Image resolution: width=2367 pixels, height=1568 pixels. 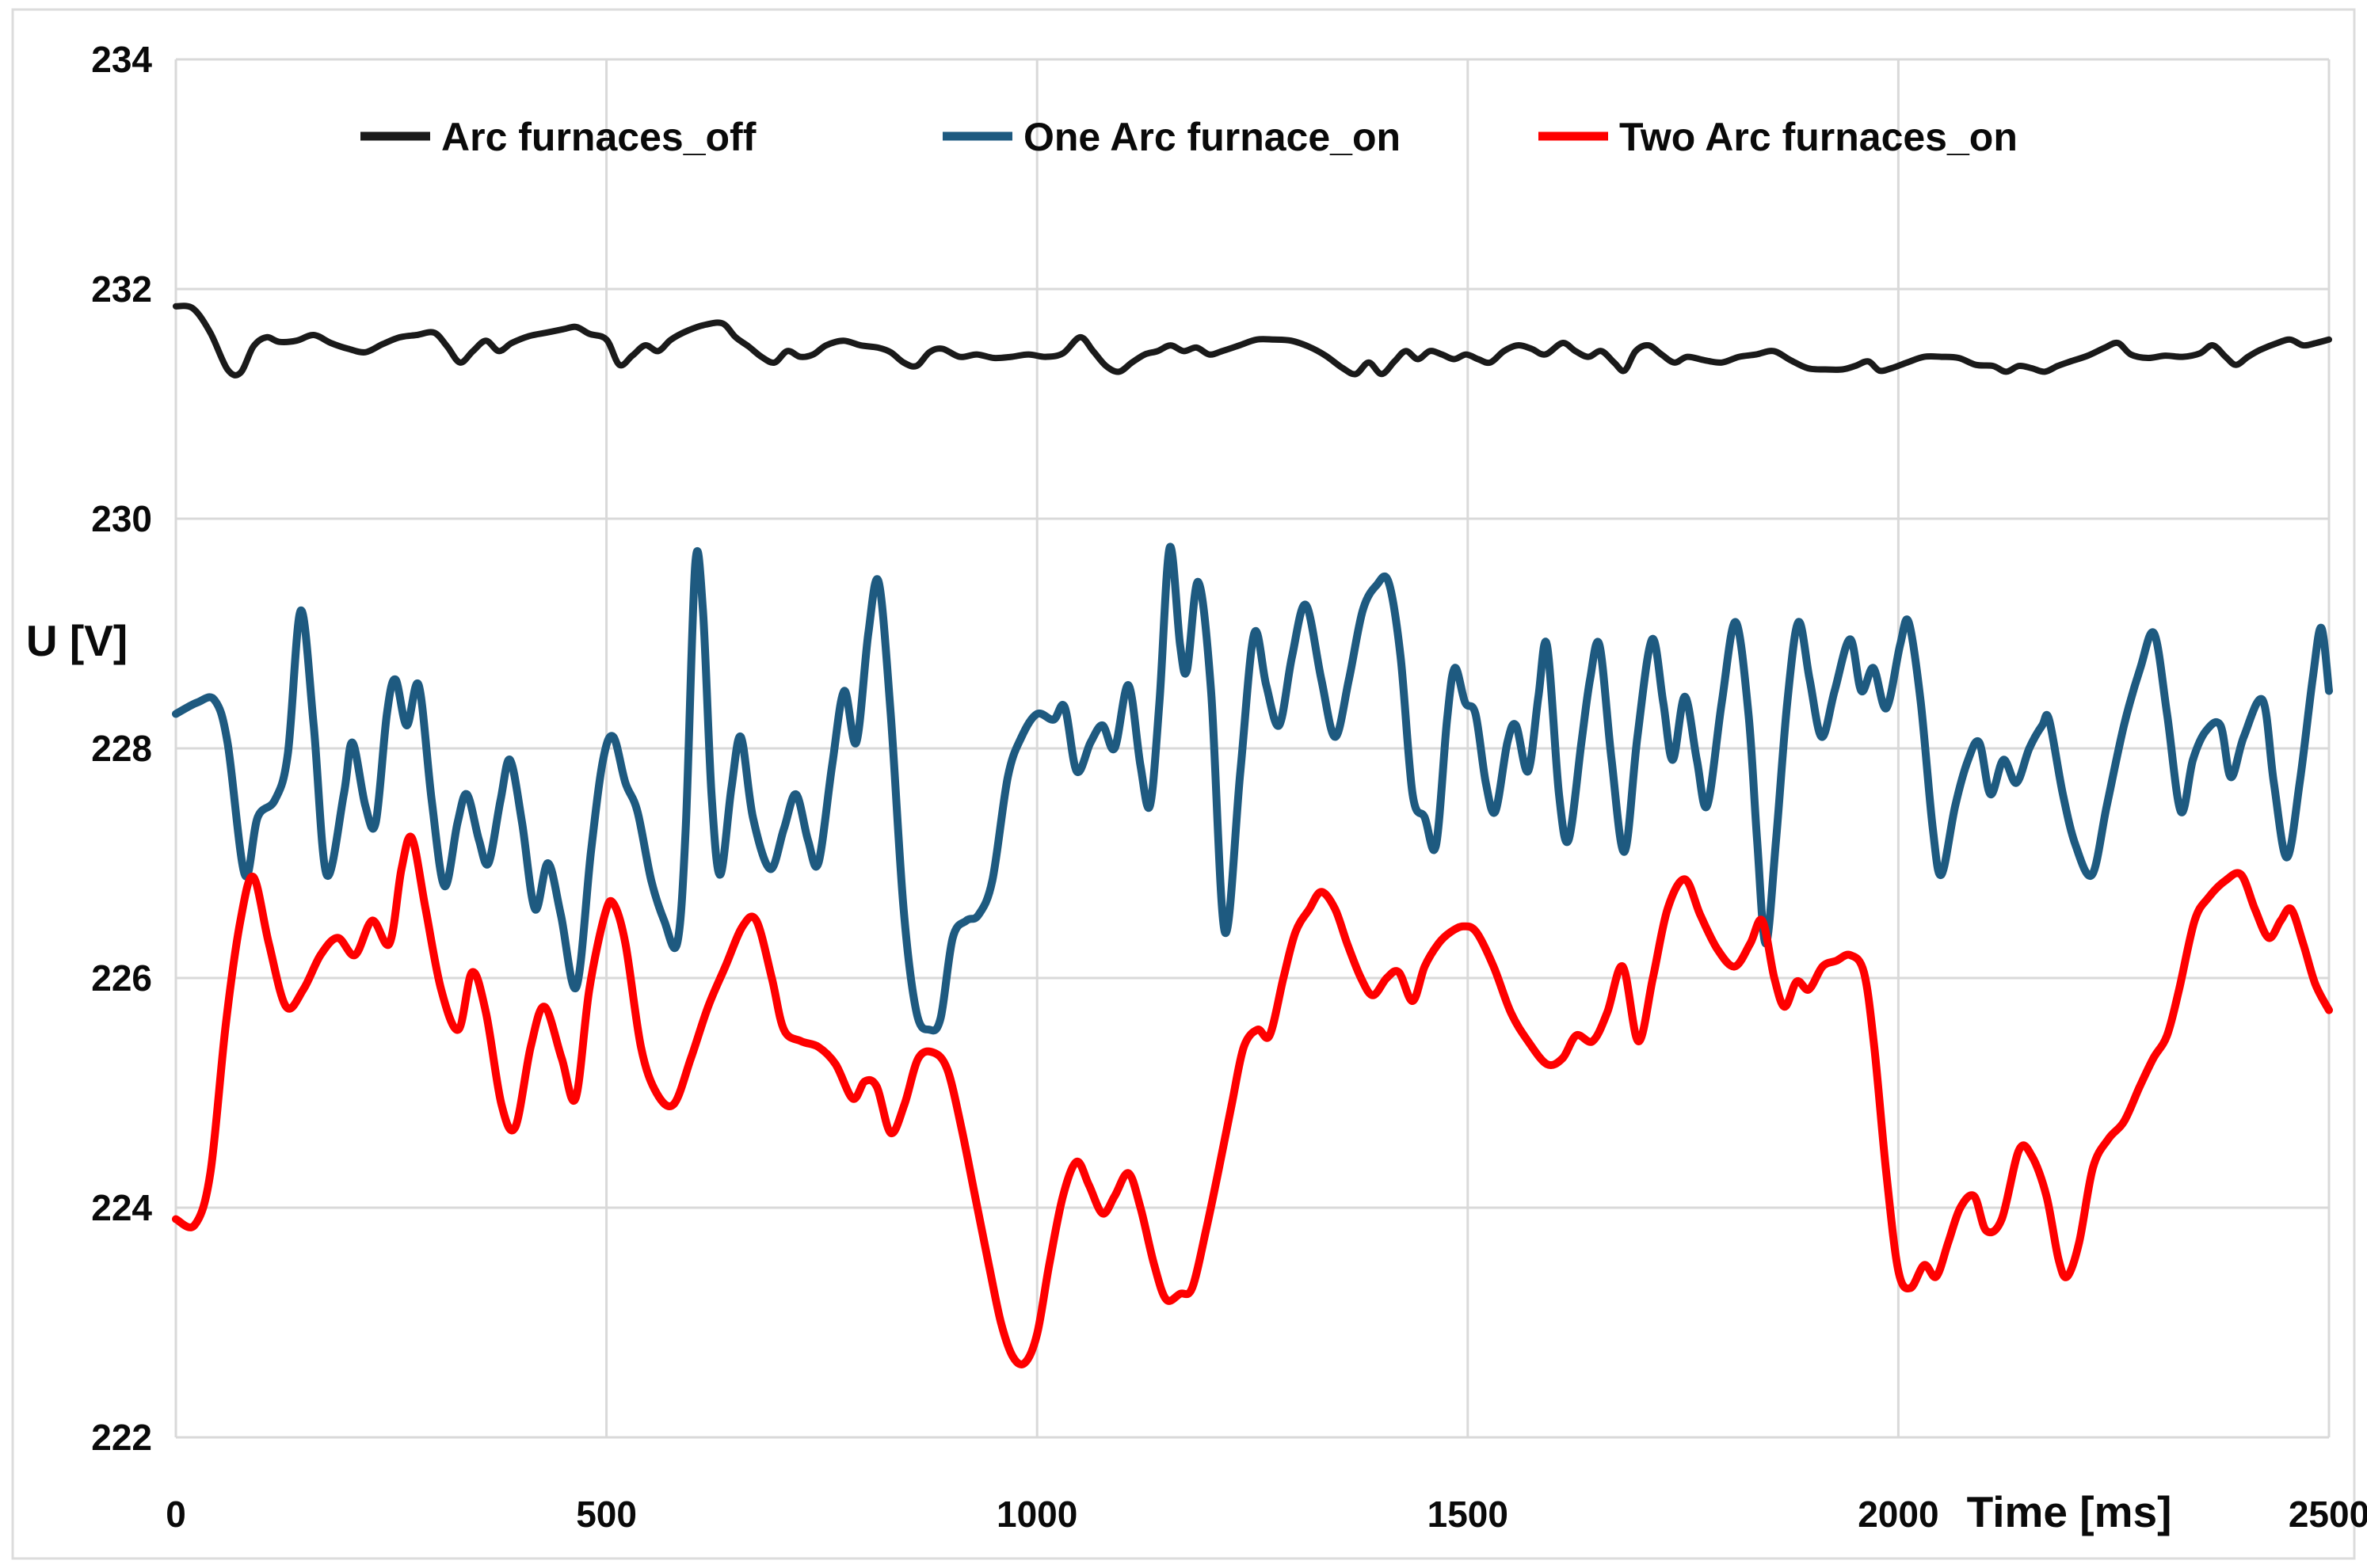 What do you see at coordinates (1818, 137) in the screenshot?
I see `legend-label-two-arc-furnaces-on: Two Arc furnaces_on` at bounding box center [1818, 137].